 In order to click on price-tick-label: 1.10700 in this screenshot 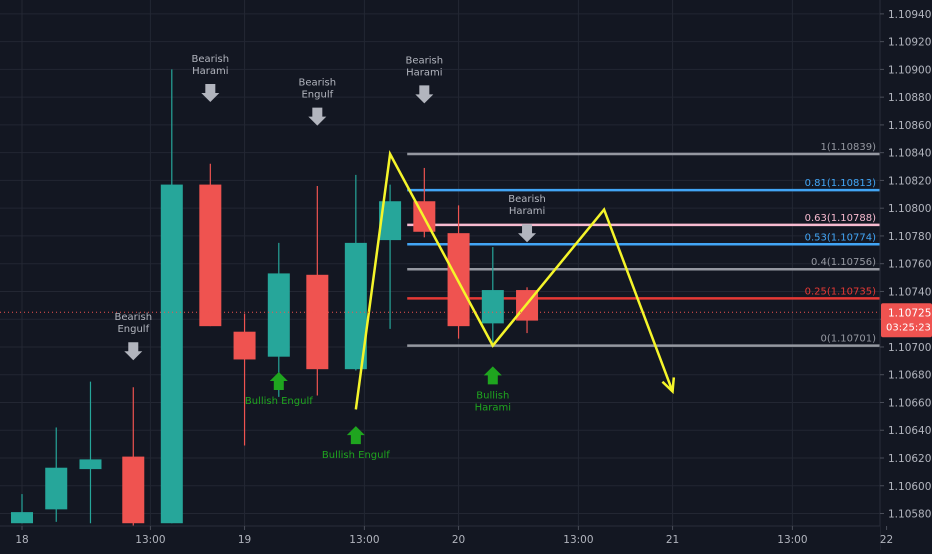, I will do `click(909, 348)`.